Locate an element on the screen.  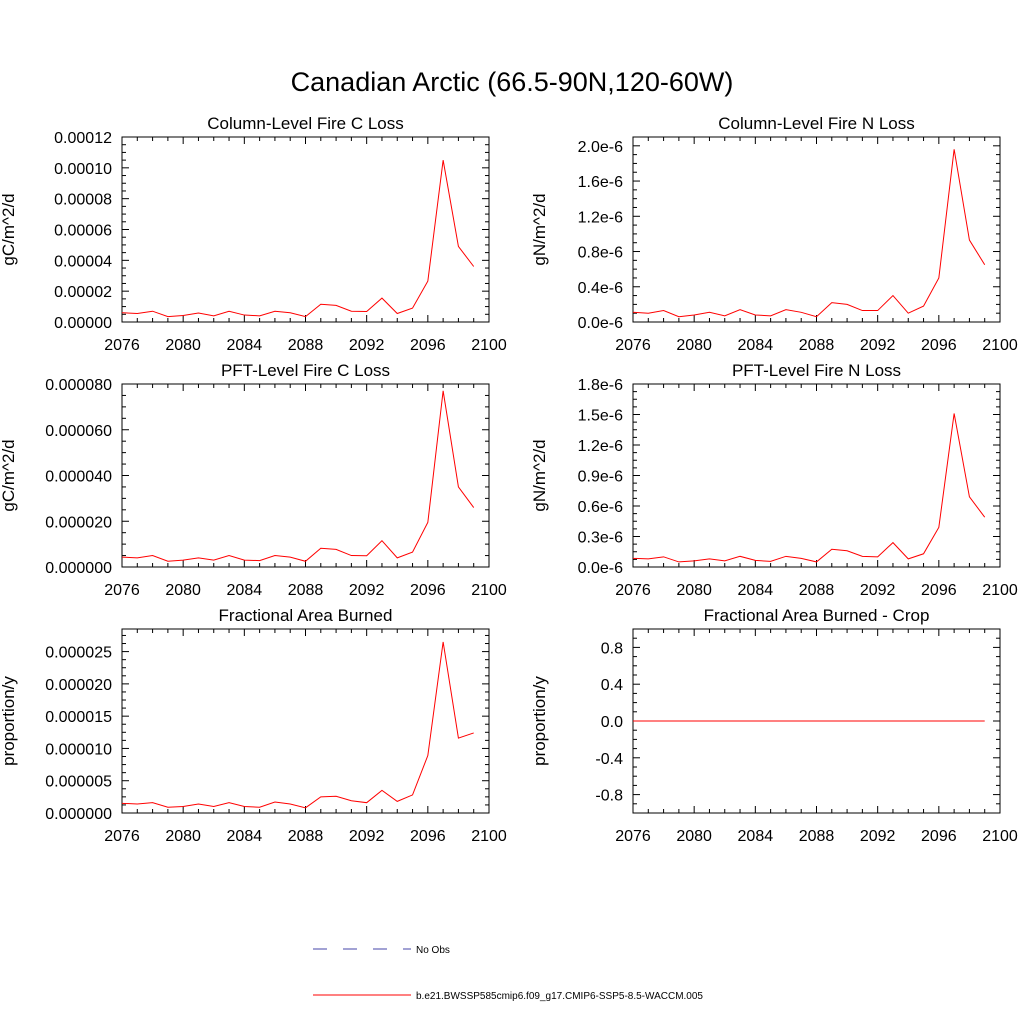
y-tick-label: 0.3e-6 is located at coordinates (600, 538).